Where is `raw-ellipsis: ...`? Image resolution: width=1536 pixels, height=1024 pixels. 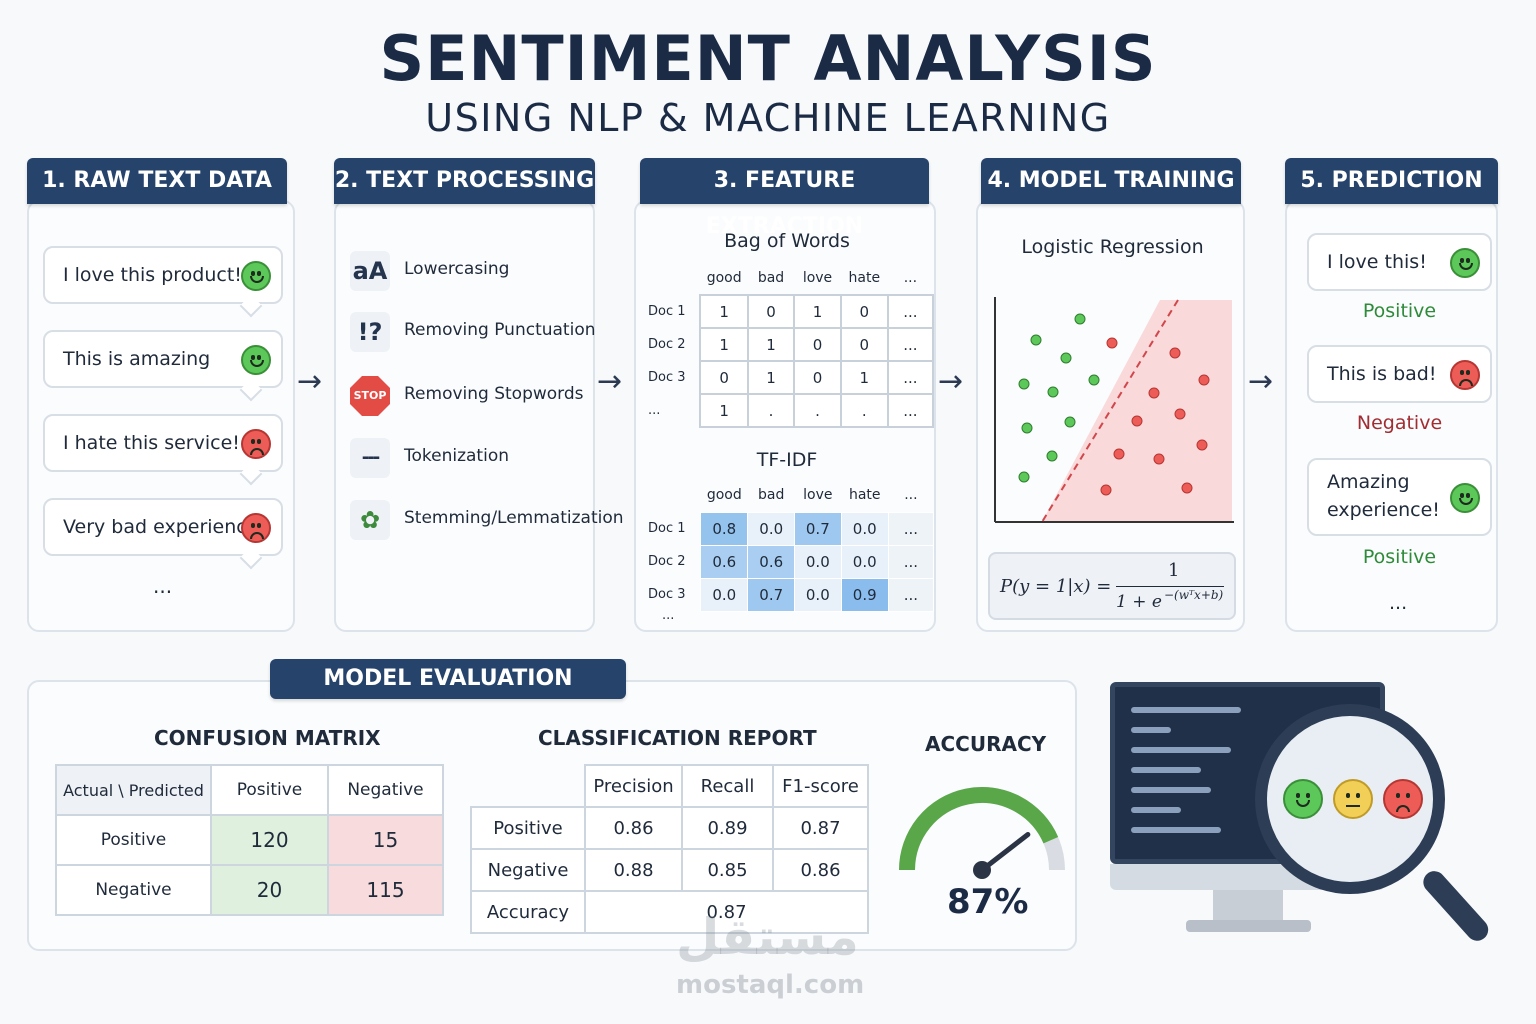
raw-ellipsis: ... is located at coordinates (163, 586).